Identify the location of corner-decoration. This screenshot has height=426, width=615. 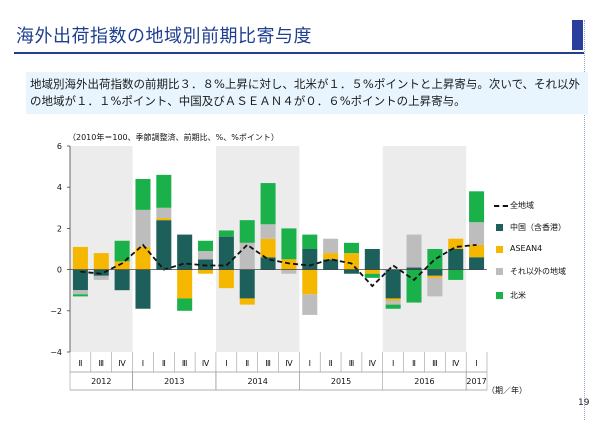
(577, 35).